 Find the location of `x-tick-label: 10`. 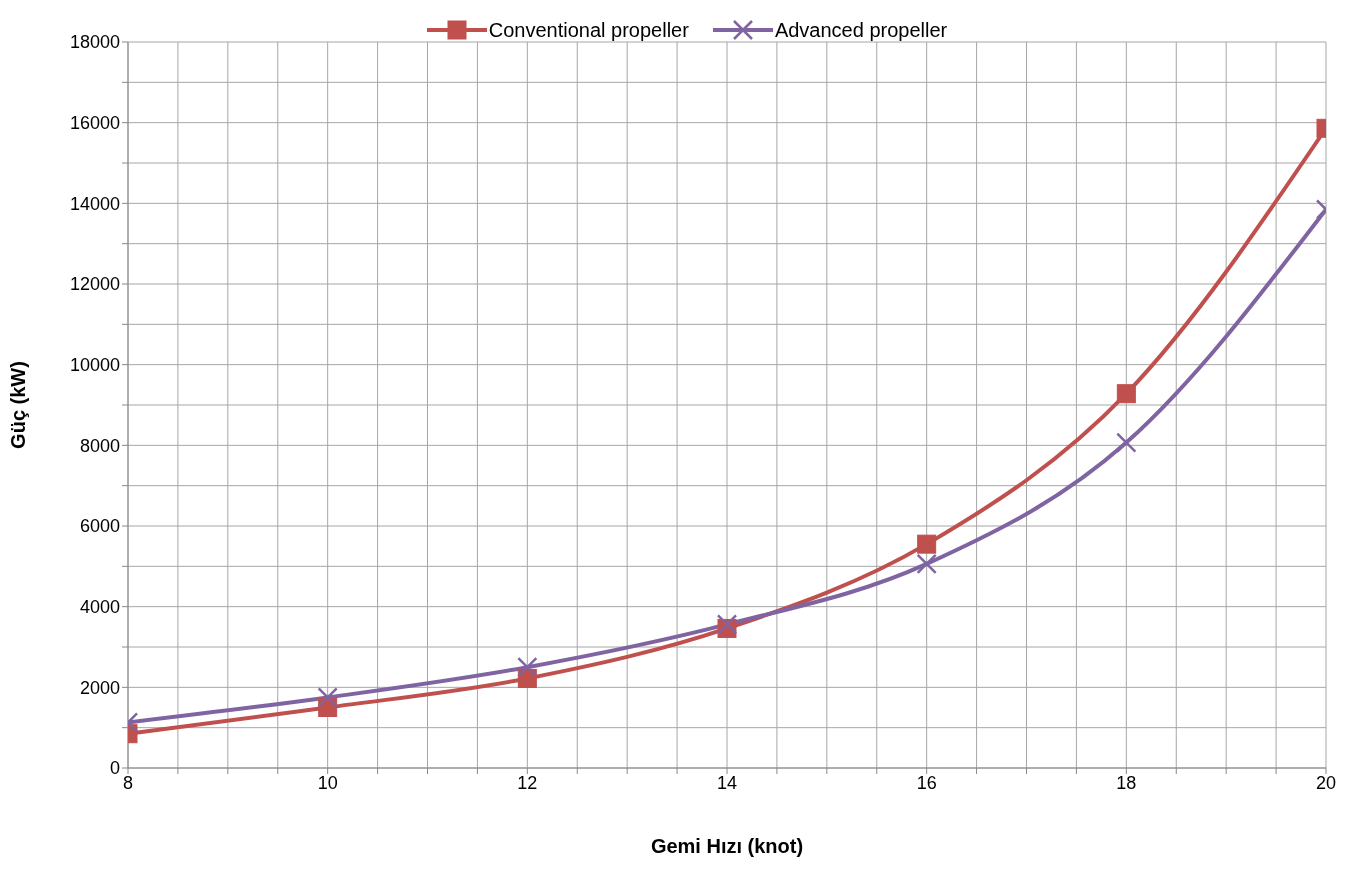

x-tick-label: 10 is located at coordinates (327, 782).